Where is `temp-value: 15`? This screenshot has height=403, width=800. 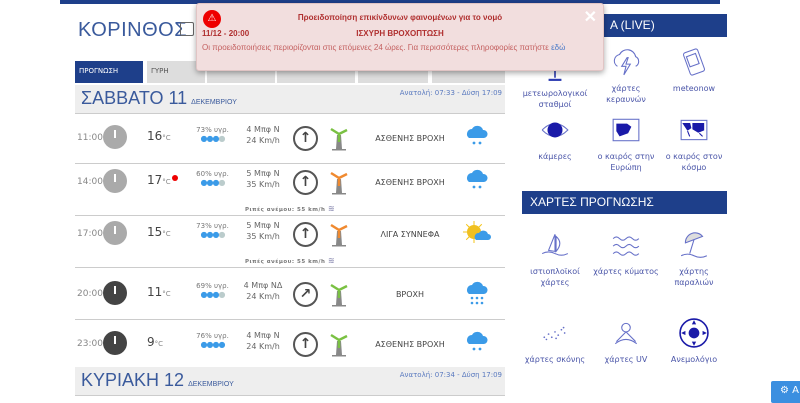
temp-value: 15 is located at coordinates (155, 232).